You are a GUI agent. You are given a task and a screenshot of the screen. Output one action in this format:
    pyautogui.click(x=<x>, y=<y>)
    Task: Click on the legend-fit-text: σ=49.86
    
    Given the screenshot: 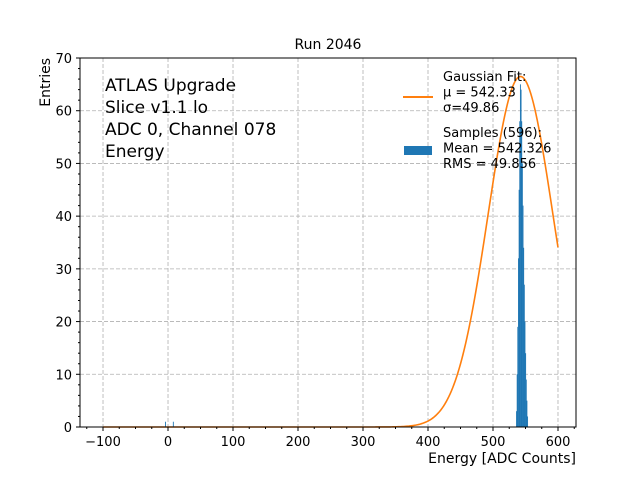 What is the action you would take?
    pyautogui.click(x=471, y=108)
    